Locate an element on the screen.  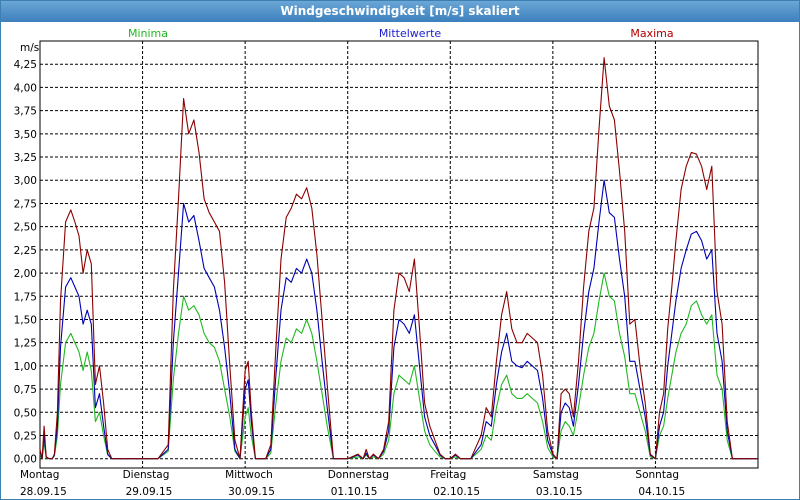
y-tick-label: 0,25 is located at coordinates (25, 437).